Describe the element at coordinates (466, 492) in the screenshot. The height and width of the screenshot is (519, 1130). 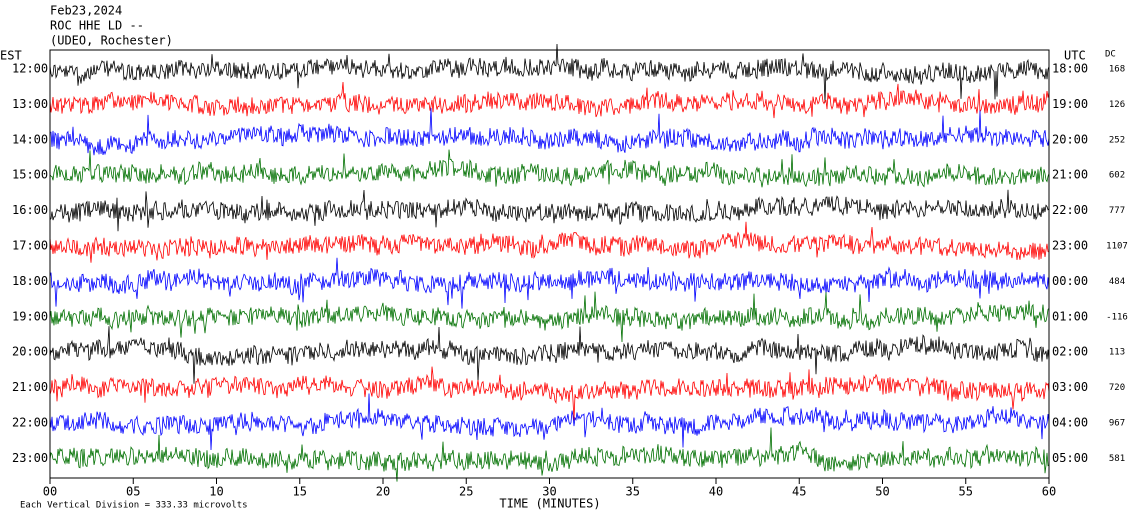
I see `x-tick-label: 25` at that location.